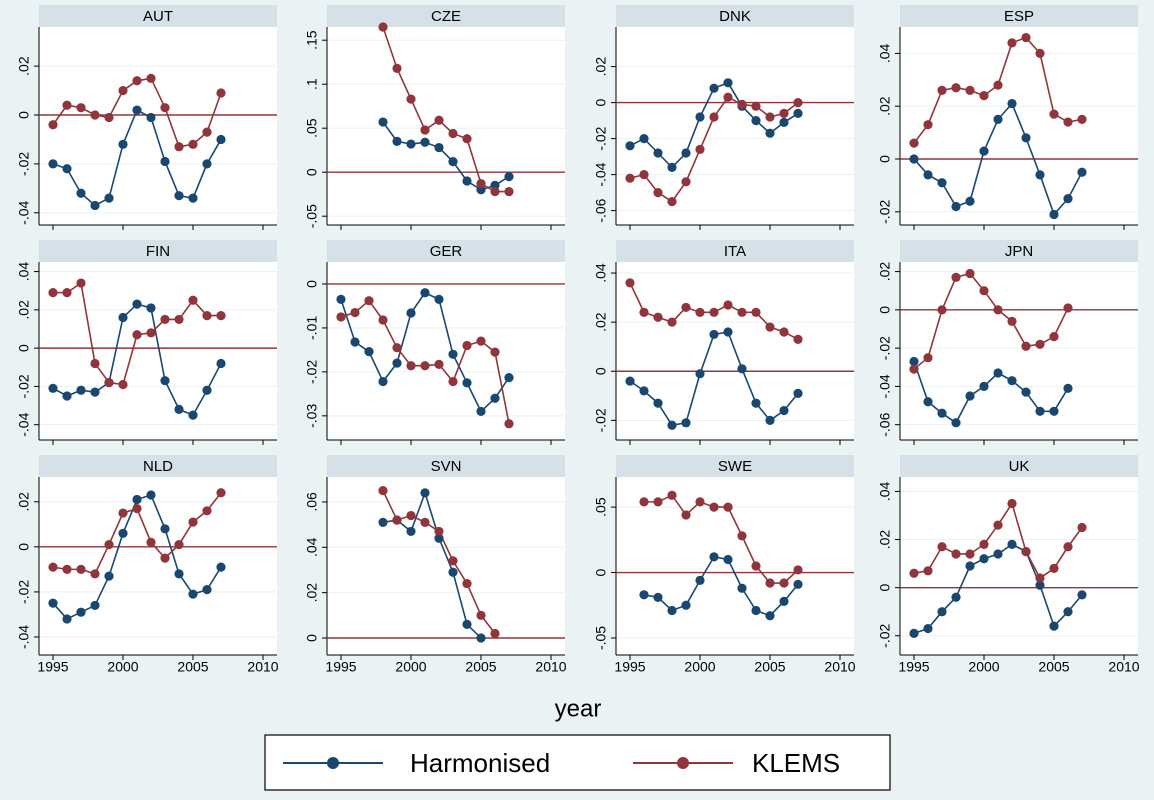 This screenshot has height=800, width=1154. What do you see at coordinates (601, 507) in the screenshot?
I see `y-tick-label: .05` at bounding box center [601, 507].